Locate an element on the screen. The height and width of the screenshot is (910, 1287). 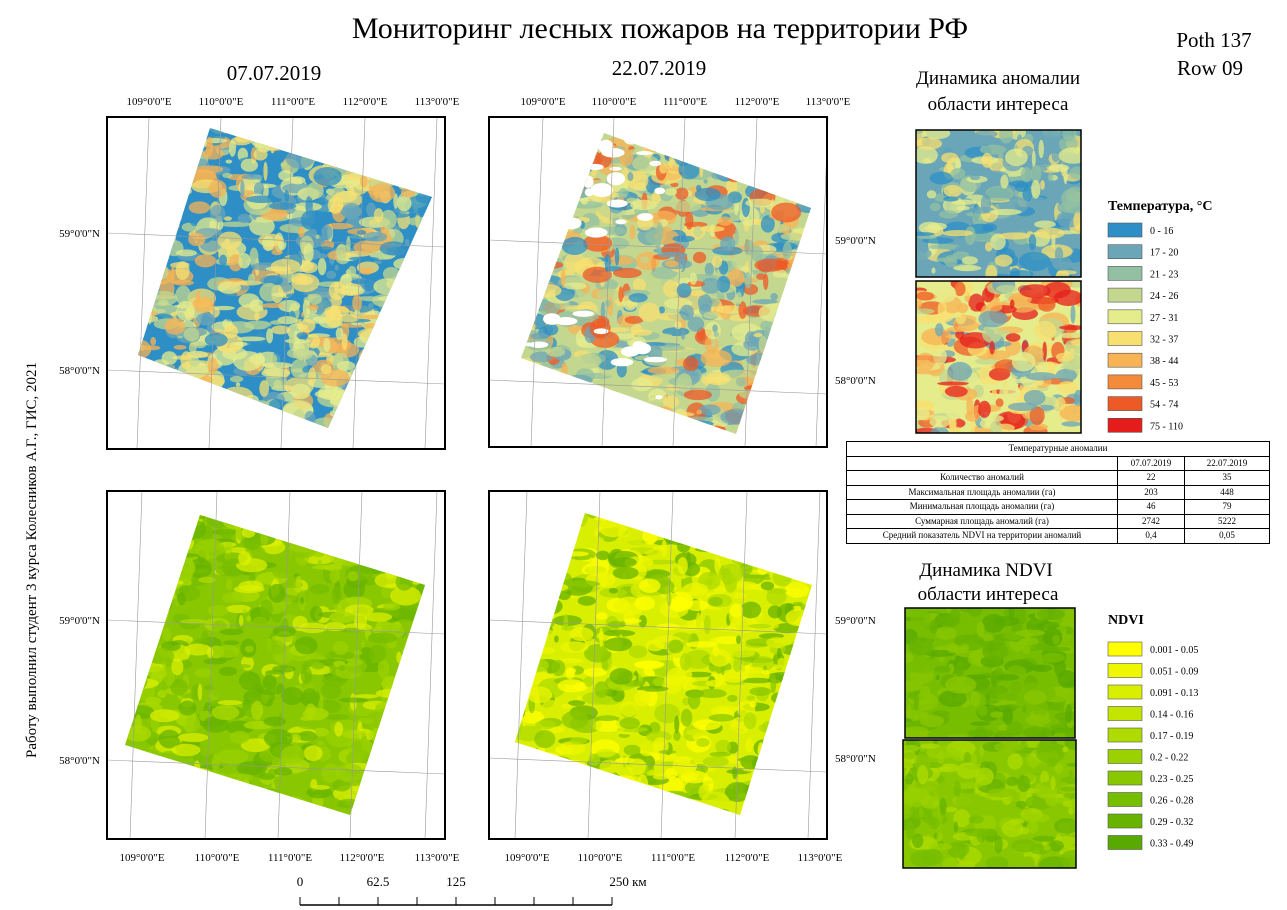
scale-label: 62.5 is located at coordinates (378, 881).